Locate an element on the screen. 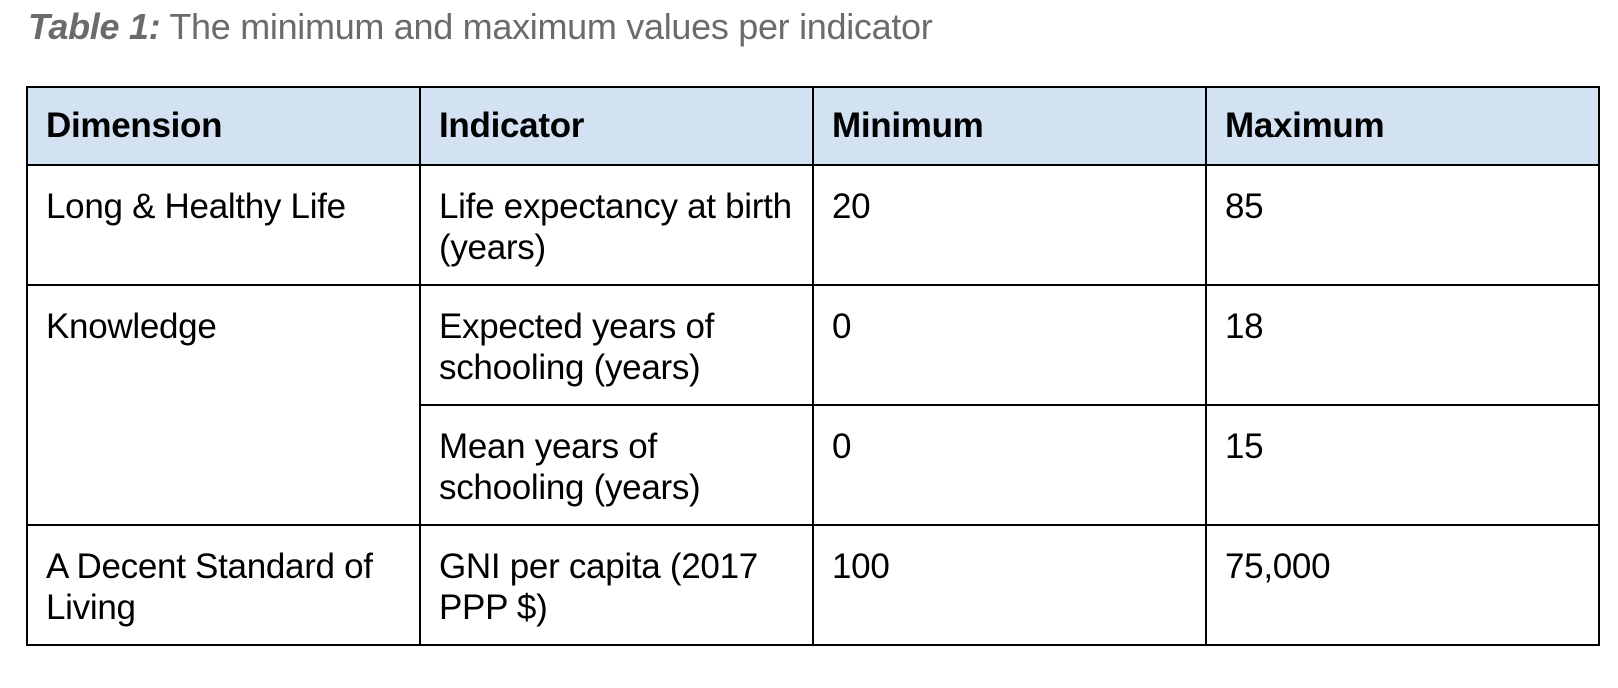 Image resolution: width=1618 pixels, height=688 pixels. header-minimum: Minimum is located at coordinates (1009, 126).